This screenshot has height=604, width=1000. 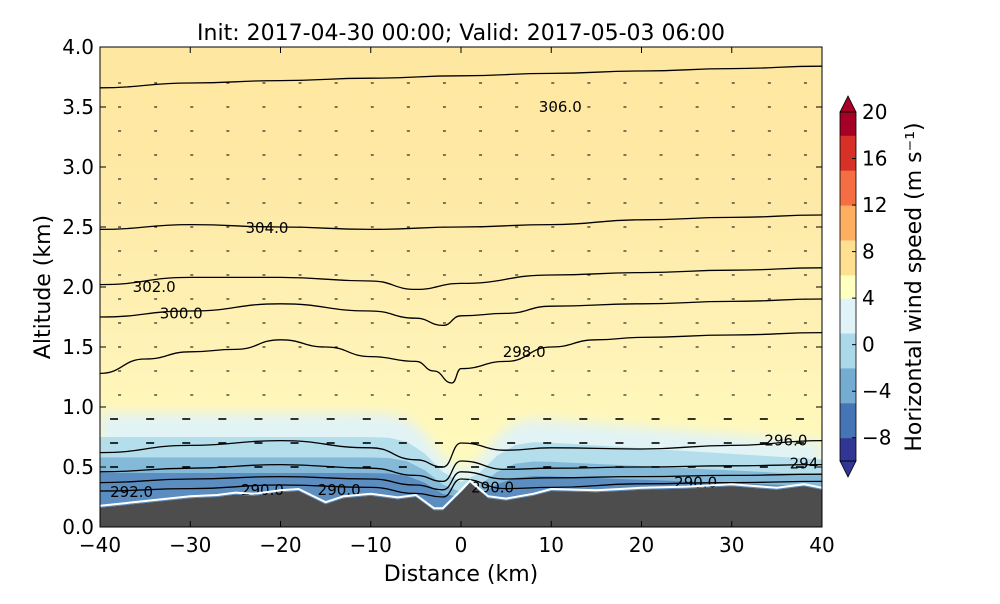 I want to click on colorbar-extend-max, so click(x=848, y=104).